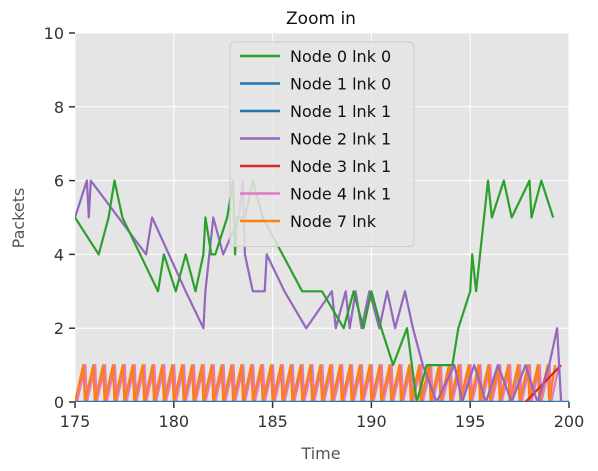  I want to click on legend-box, so click(322, 144).